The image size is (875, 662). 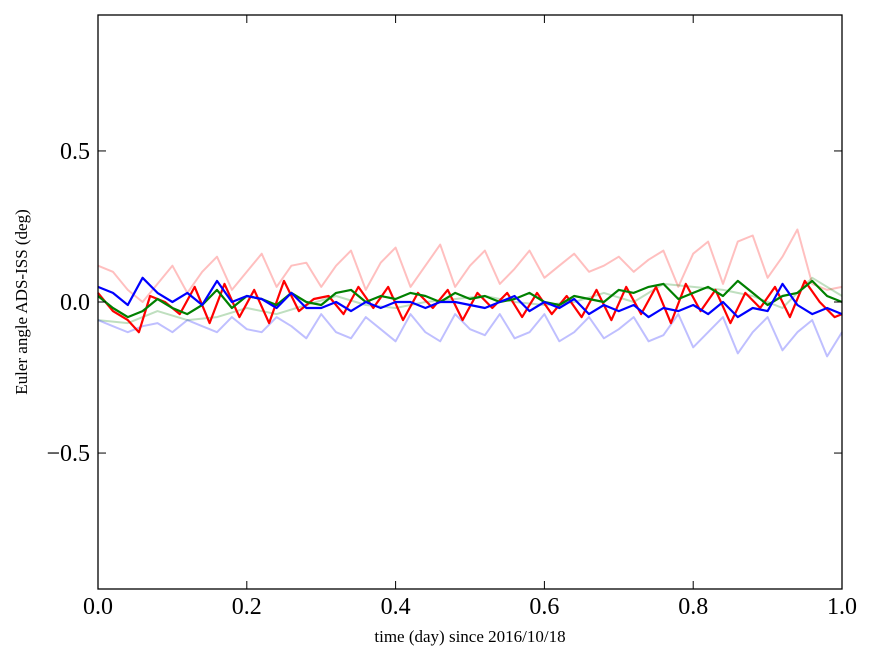 What do you see at coordinates (98, 607) in the screenshot?
I see `x-tick-label: 0.0` at bounding box center [98, 607].